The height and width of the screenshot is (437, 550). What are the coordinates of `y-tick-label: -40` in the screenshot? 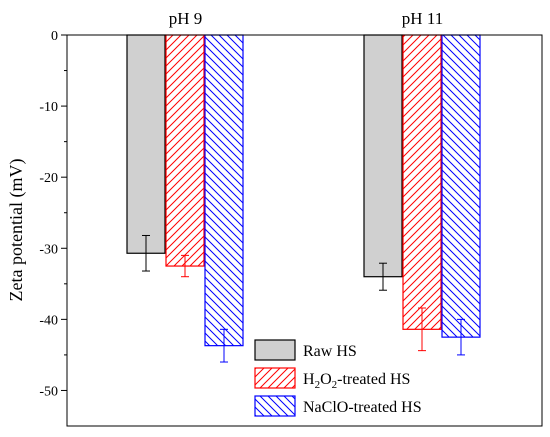 It's located at (48, 320).